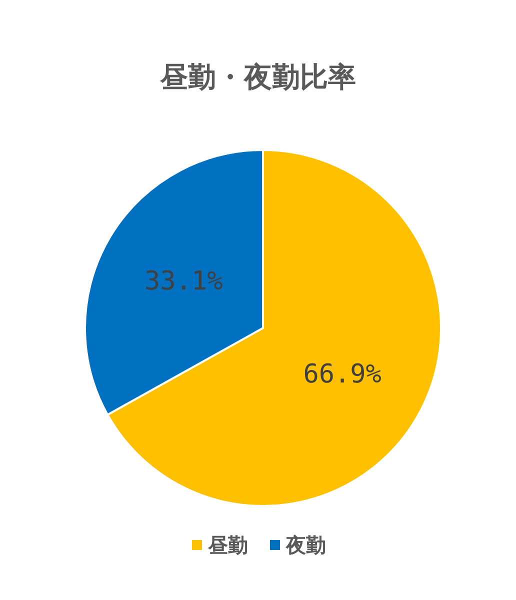 Image resolution: width=516 pixels, height=600 pixels. What do you see at coordinates (257, 77) in the screenshot?
I see `chart-title: 昼勤・夜勤比率` at bounding box center [257, 77].